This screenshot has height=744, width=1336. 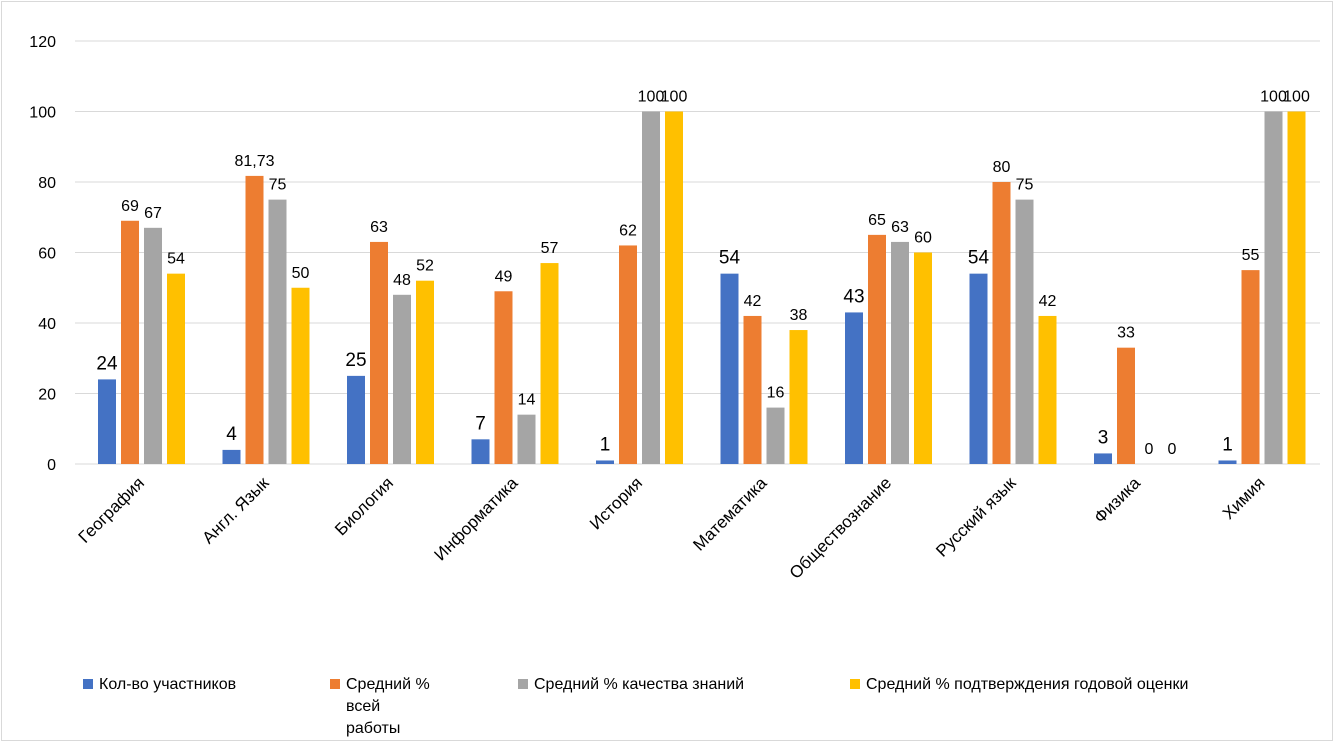 What do you see at coordinates (550, 248) in the screenshot?
I see `data-label: 57` at bounding box center [550, 248].